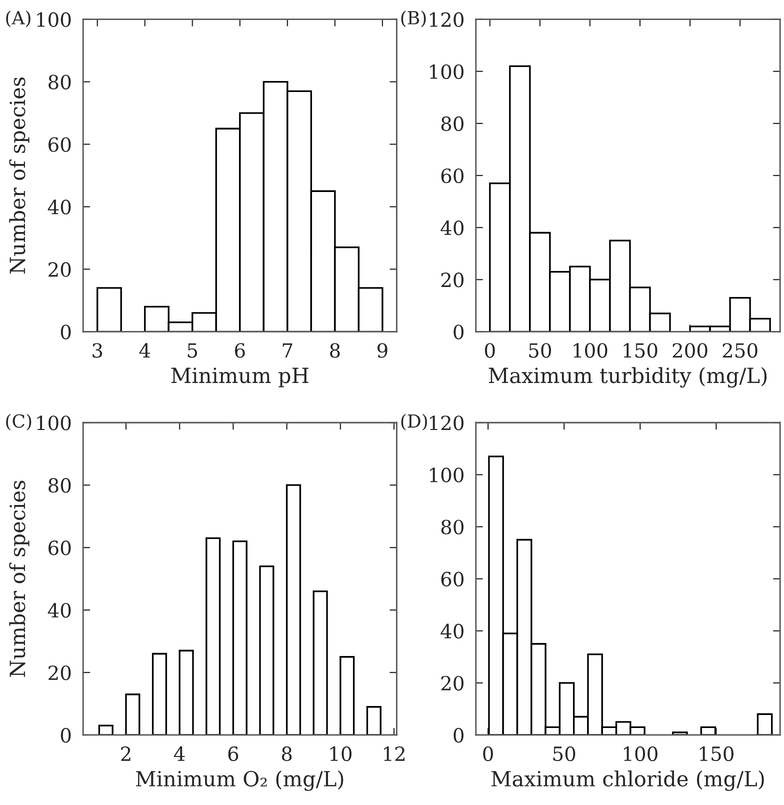 The height and width of the screenshot is (805, 784). What do you see at coordinates (413, 19) in the screenshot?
I see `chart-title: (B)` at bounding box center [413, 19].